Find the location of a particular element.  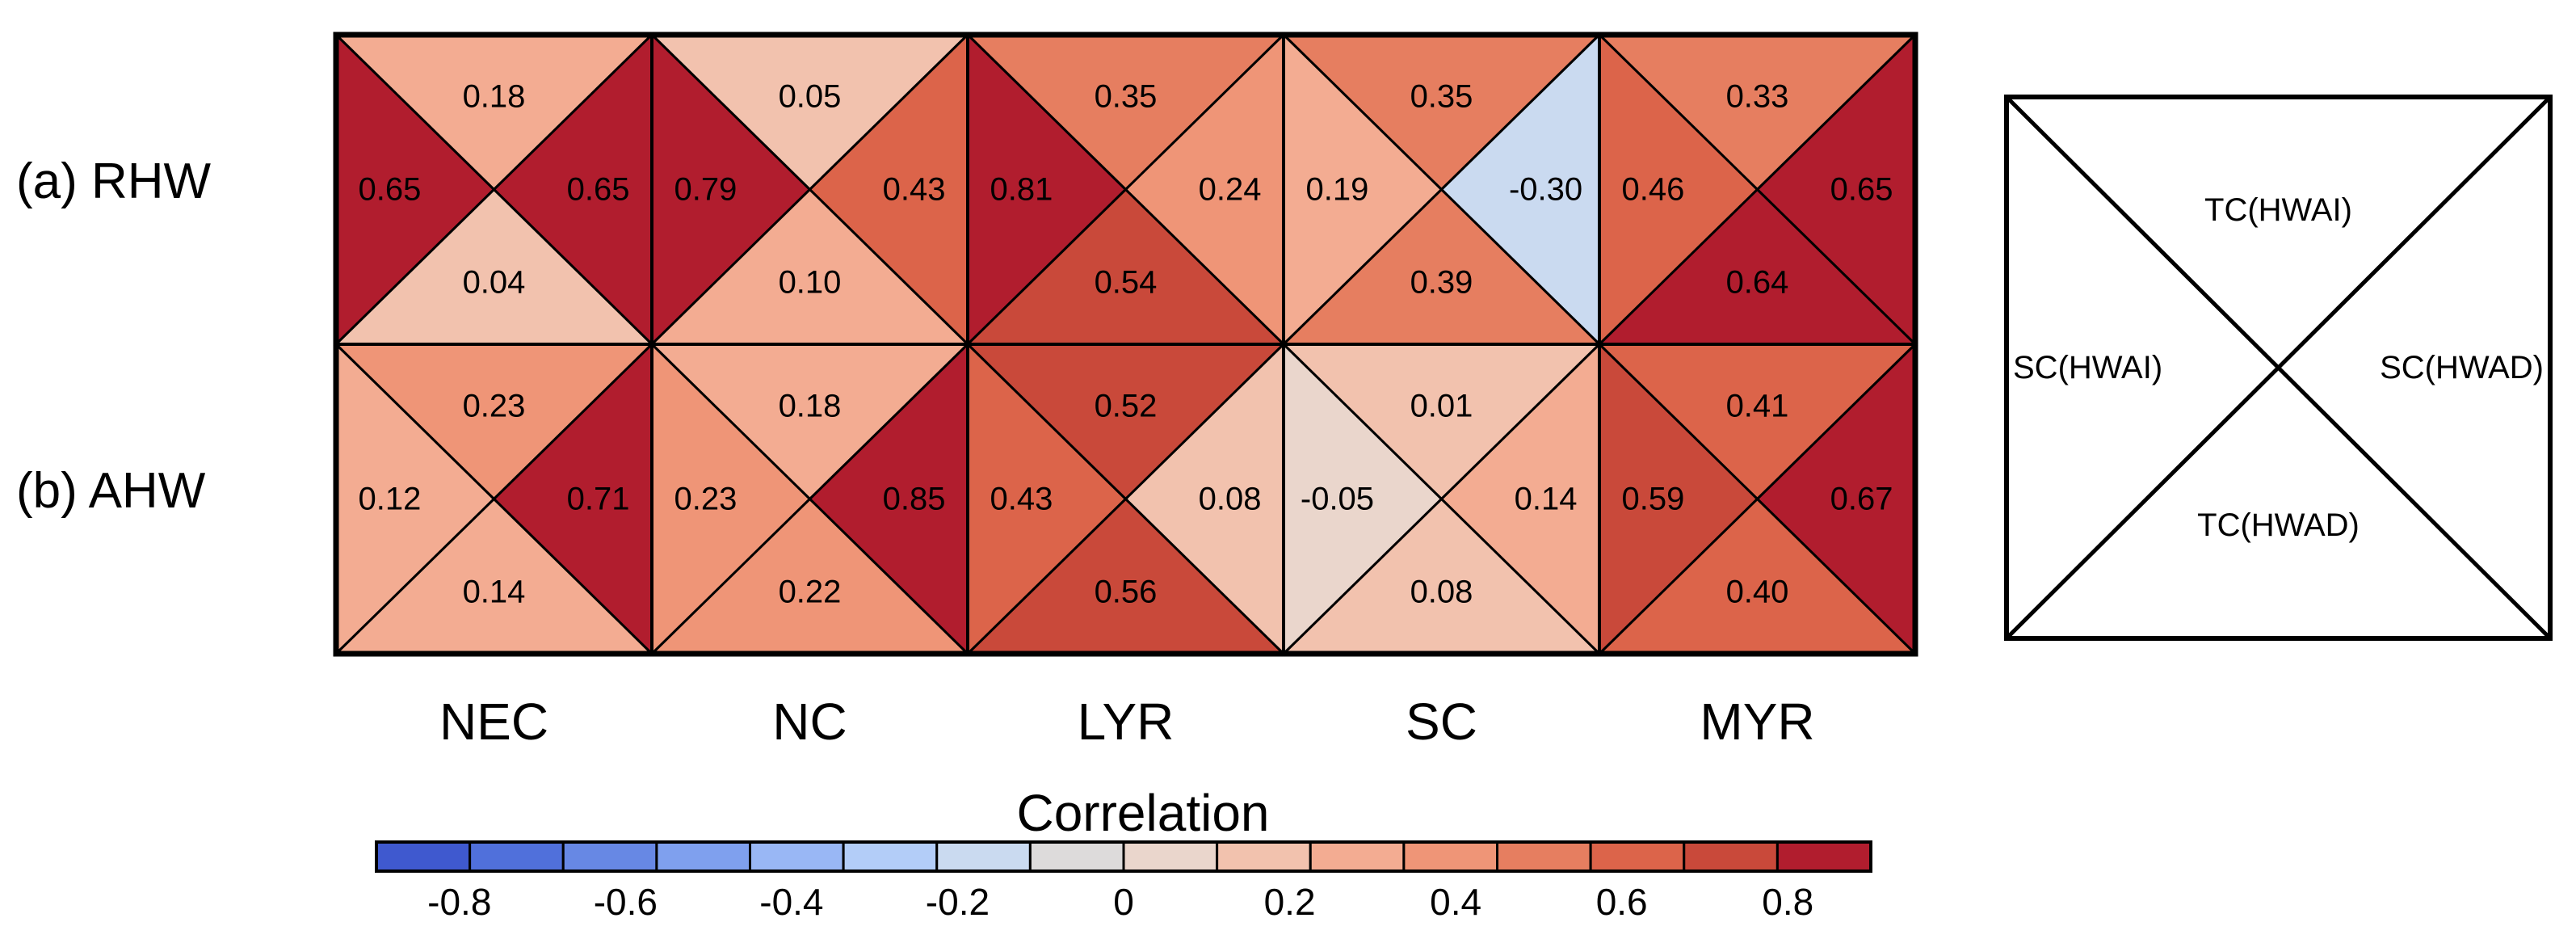

cell-b-ahw-lyr-top-value: 0.52 is located at coordinates (1126, 406).